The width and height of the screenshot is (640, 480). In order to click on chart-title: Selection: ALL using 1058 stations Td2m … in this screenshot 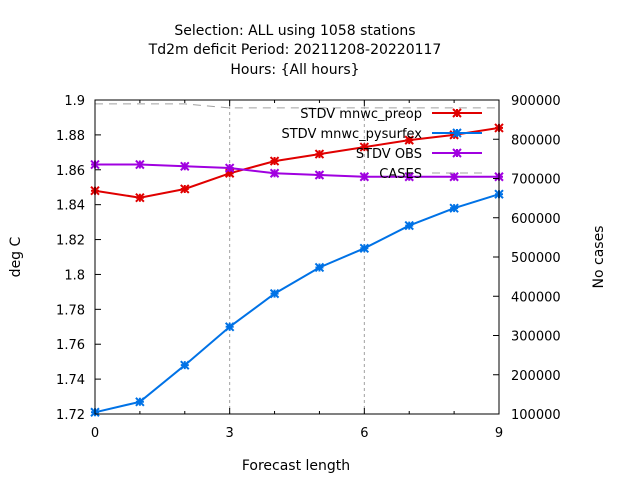, I will do `click(295, 50)`.